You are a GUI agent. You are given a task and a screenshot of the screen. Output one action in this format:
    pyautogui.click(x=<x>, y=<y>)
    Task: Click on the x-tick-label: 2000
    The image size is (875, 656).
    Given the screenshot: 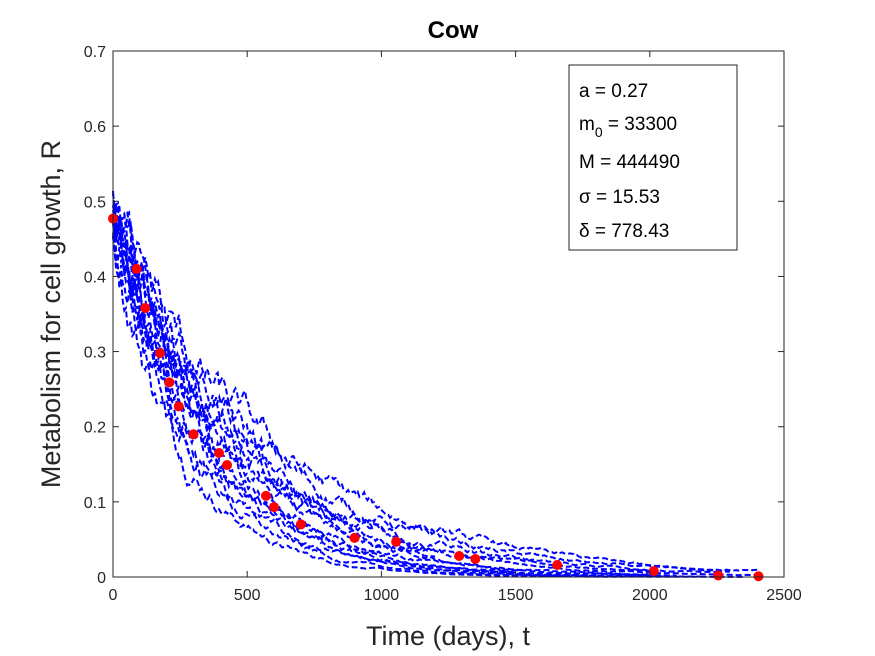 What is the action you would take?
    pyautogui.click(x=650, y=595)
    